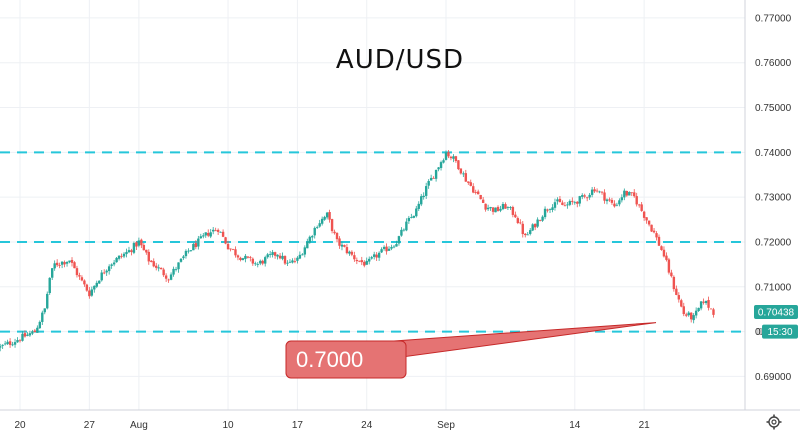 The width and height of the screenshot is (800, 434). Describe the element at coordinates (773, 198) in the screenshot. I see `y-tick-label: 0.73000` at that location.